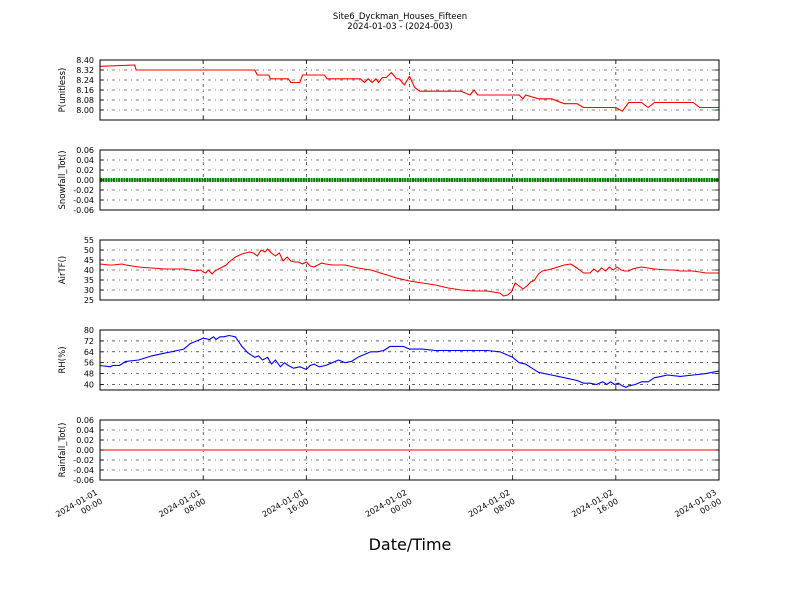 The image size is (800, 600). I want to click on y-axis-label: RH(%), so click(63, 359).